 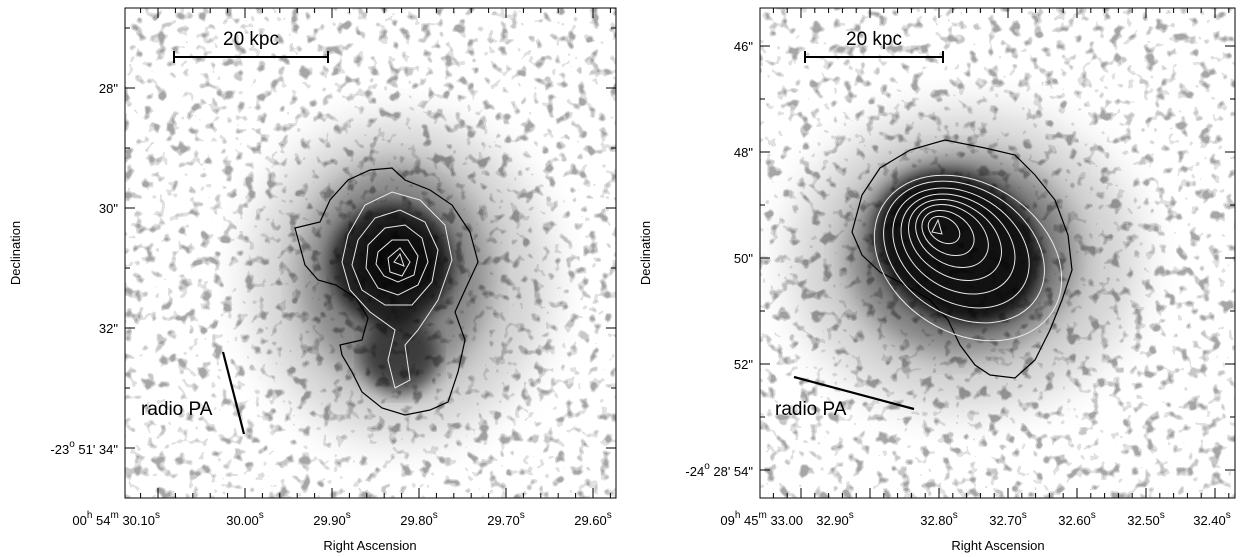 I want to click on left-radio-pa-label: radio PA, so click(x=177, y=409).